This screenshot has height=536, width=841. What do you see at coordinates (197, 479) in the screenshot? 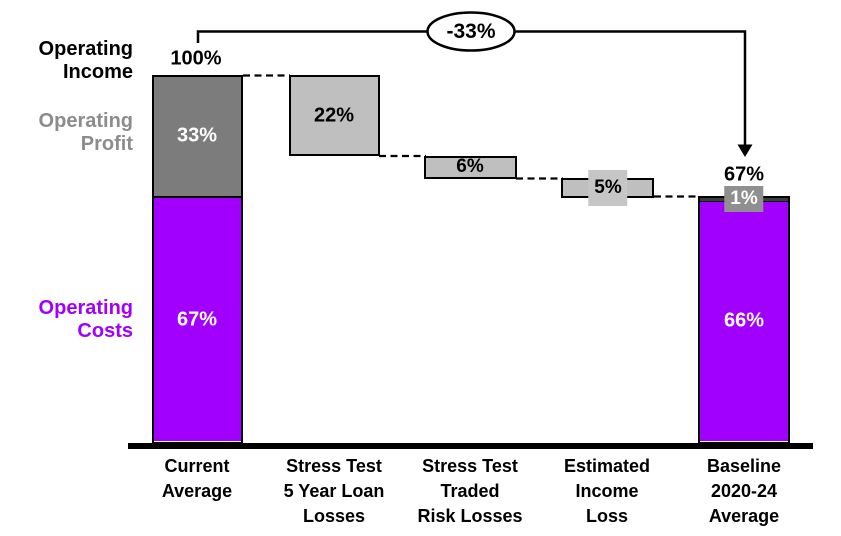
I see `x-label-current-average: Current Average` at bounding box center [197, 479].